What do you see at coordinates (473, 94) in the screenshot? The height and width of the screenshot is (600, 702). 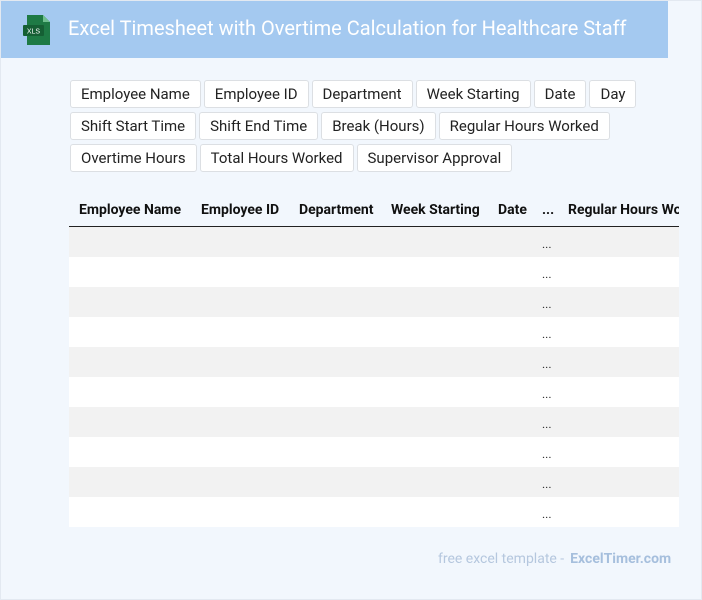 I see `field-tag: Week Starting` at bounding box center [473, 94].